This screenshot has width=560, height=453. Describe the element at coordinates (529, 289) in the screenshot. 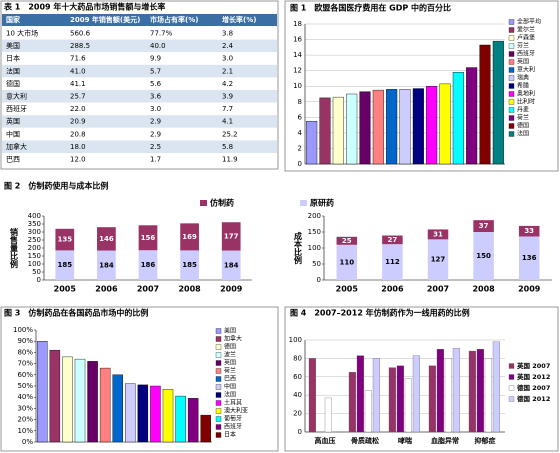

I see `x-tick-label: 2009` at that location.